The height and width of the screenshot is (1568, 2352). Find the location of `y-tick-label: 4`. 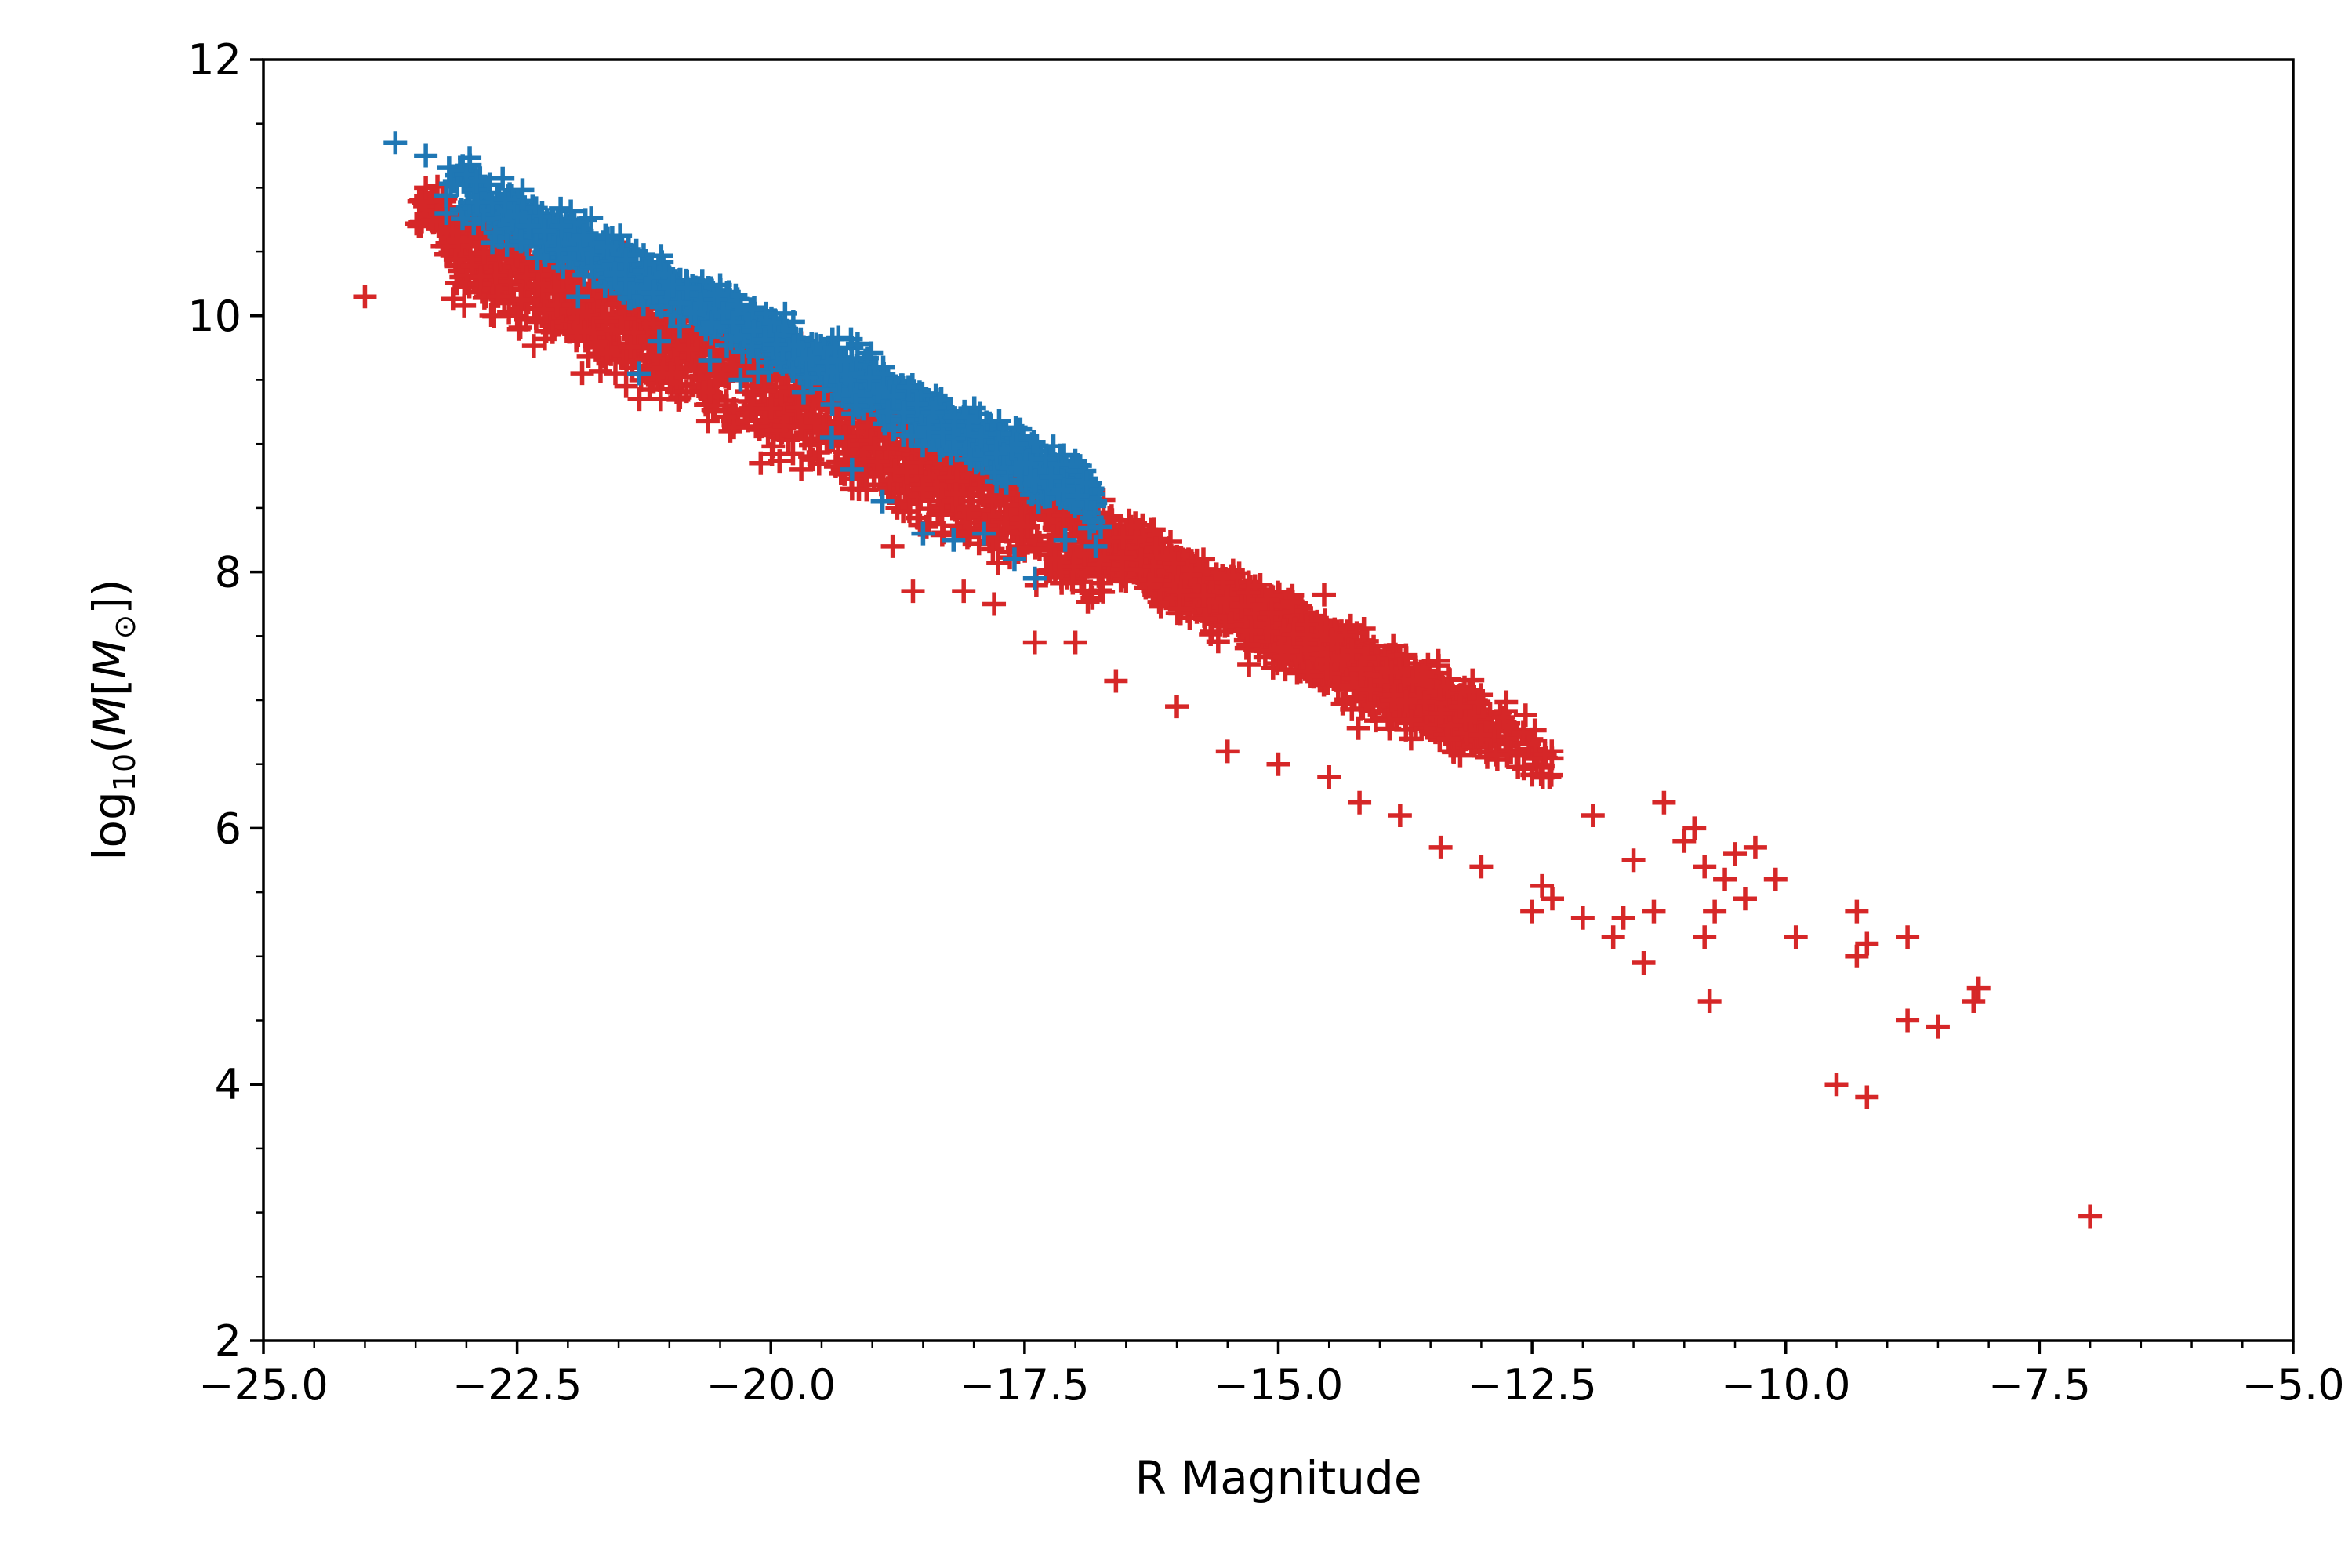

y-tick-label: 4 is located at coordinates (228, 1084).